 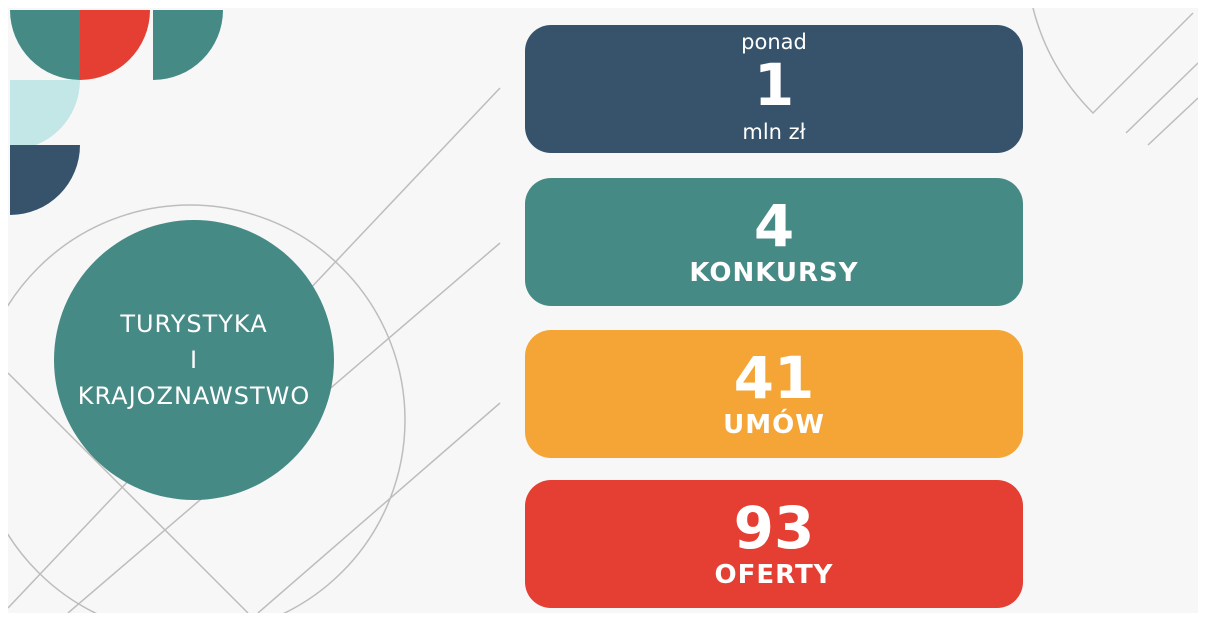 What do you see at coordinates (774, 273) in the screenshot?
I see `stat-label: KONKURSY` at bounding box center [774, 273].